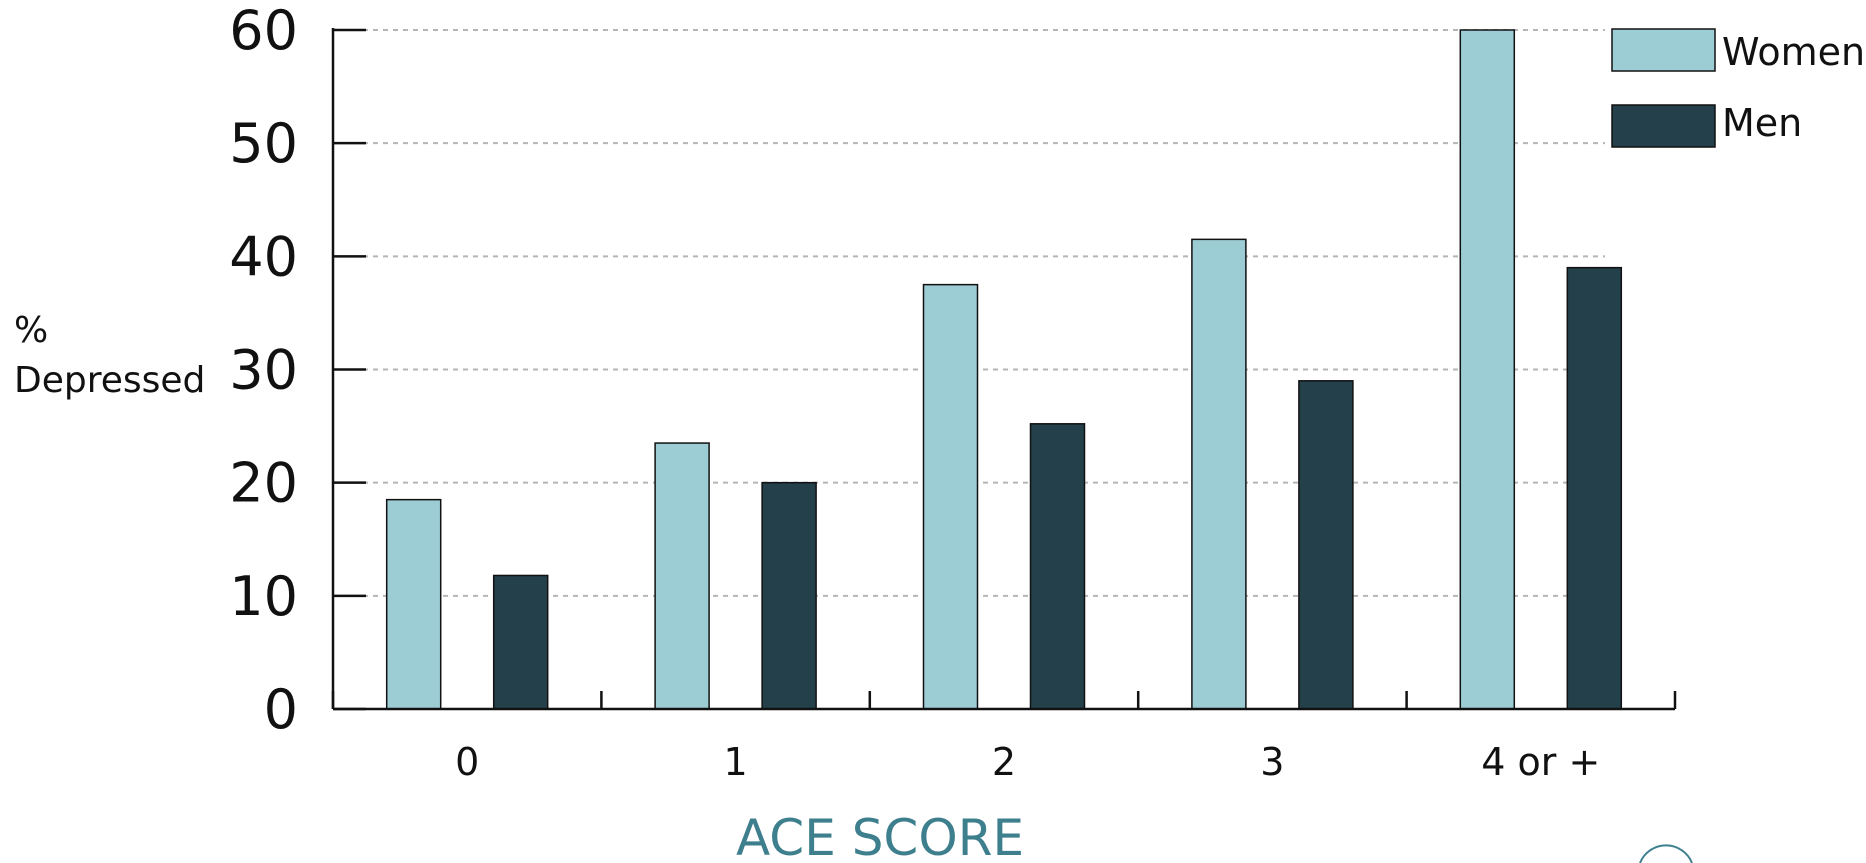  What do you see at coordinates (1540, 762) in the screenshot?
I see `x-tick-label: 4 or +` at bounding box center [1540, 762].